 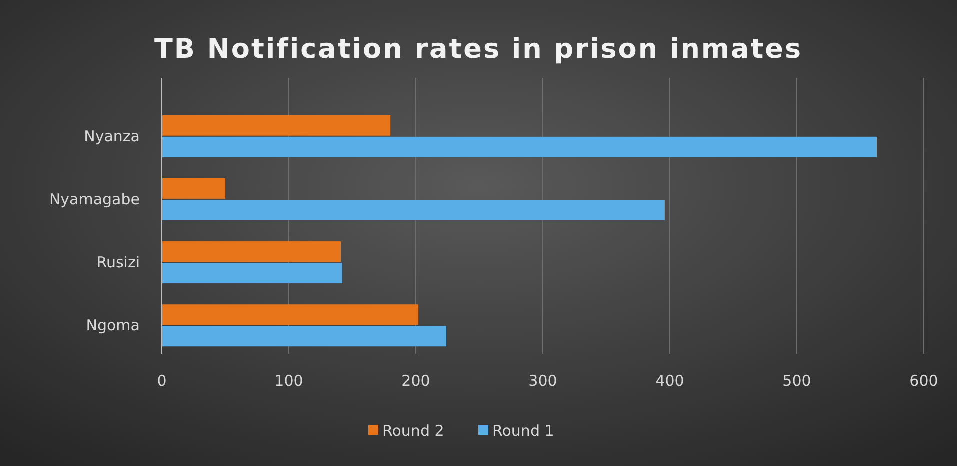 What do you see at coordinates (94, 199) in the screenshot?
I see `y-tick-label: Nyamagabe` at bounding box center [94, 199].